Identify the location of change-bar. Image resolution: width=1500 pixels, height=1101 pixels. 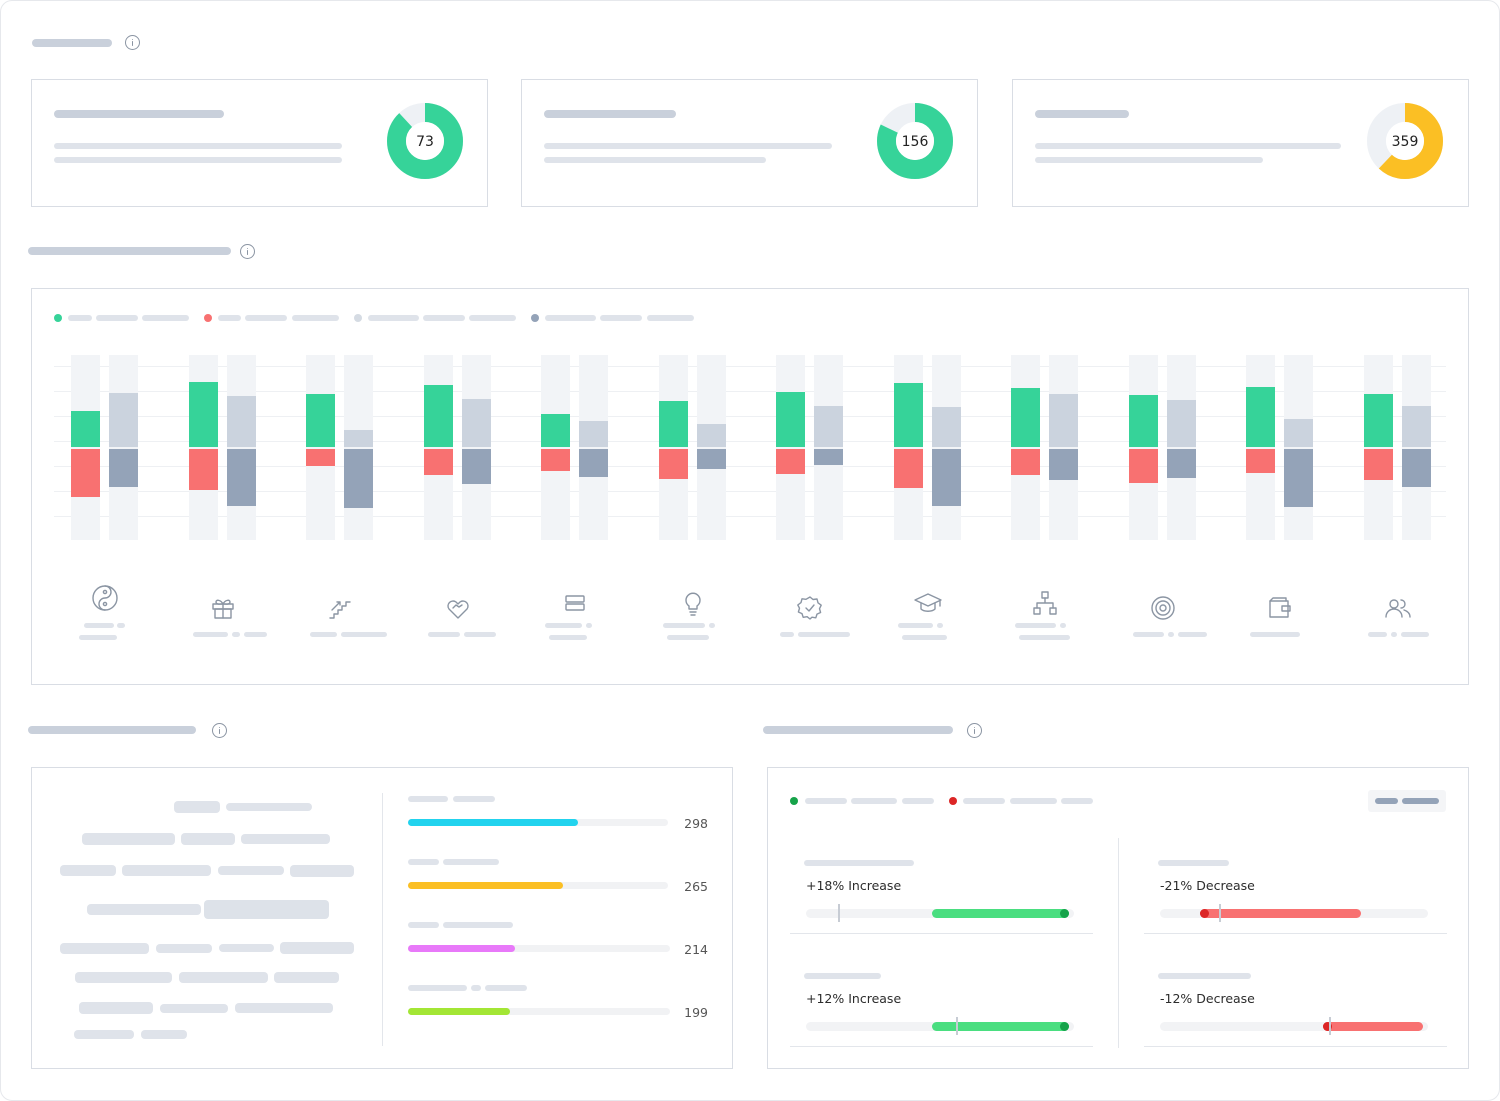
(1280, 913).